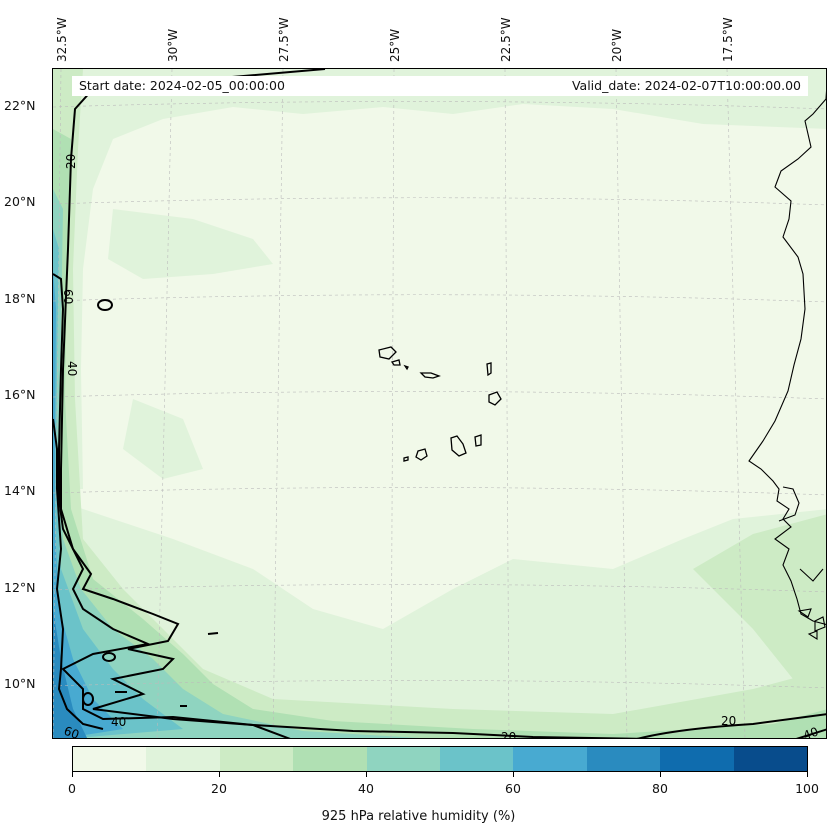  What do you see at coordinates (439, 588) in the screenshot?
I see `gridline-lat-12n` at bounding box center [439, 588].